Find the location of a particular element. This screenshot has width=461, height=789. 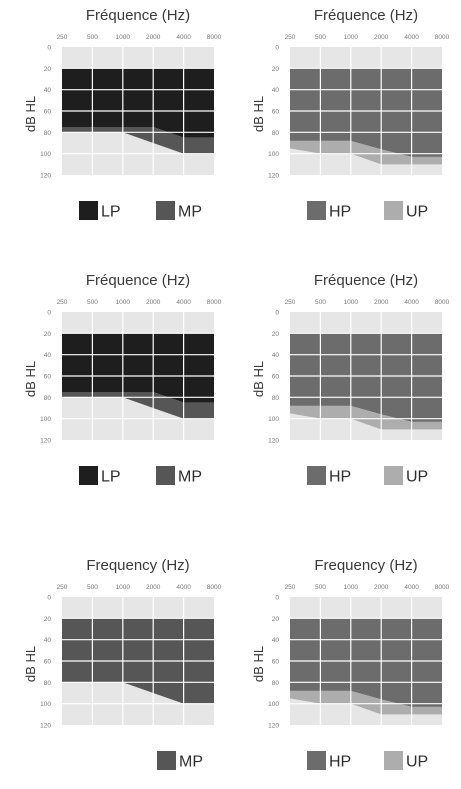

legend-swatch-mp is located at coordinates (165, 475).